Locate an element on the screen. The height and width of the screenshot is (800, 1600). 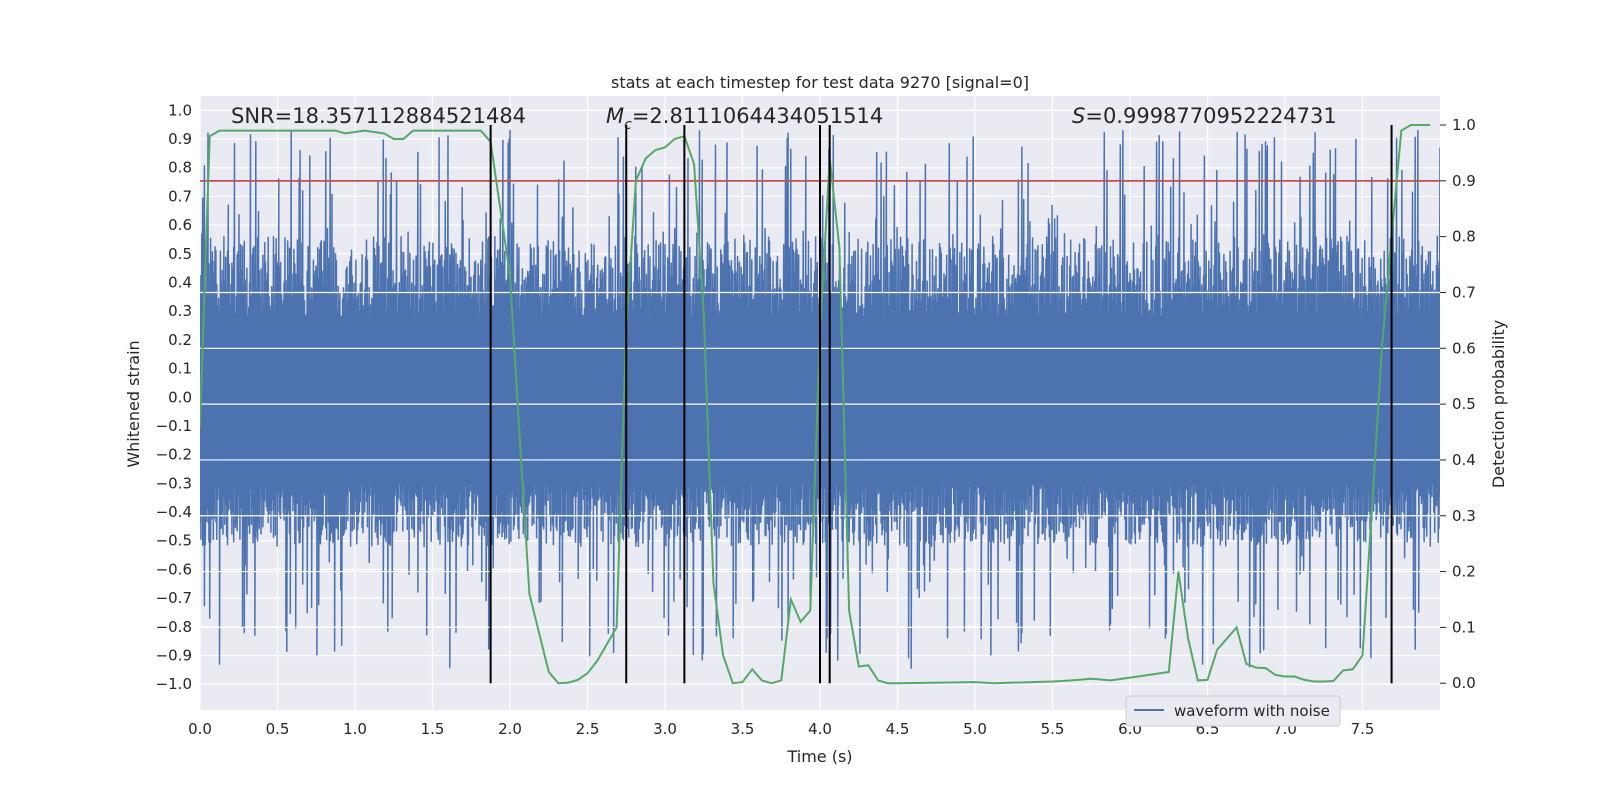
chirp-mass-subscript: c is located at coordinates (628, 125).